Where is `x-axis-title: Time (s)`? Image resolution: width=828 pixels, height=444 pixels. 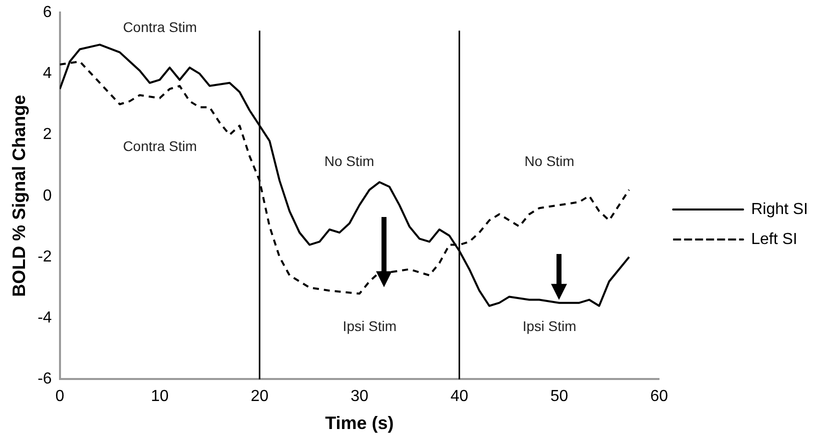
x-axis-title: Time (s) is located at coordinates (359, 423).